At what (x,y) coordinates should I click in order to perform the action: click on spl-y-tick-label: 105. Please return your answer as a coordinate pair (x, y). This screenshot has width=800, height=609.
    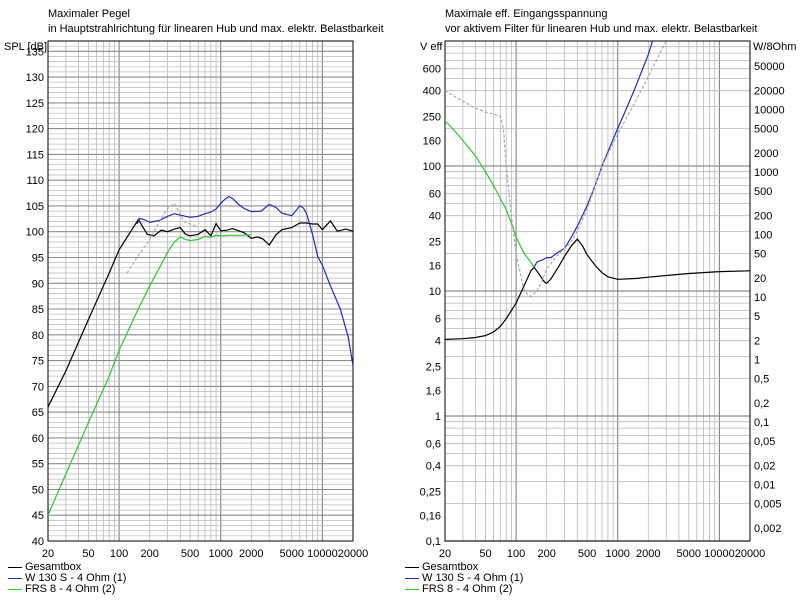
    Looking at the image, I should click on (35, 207).